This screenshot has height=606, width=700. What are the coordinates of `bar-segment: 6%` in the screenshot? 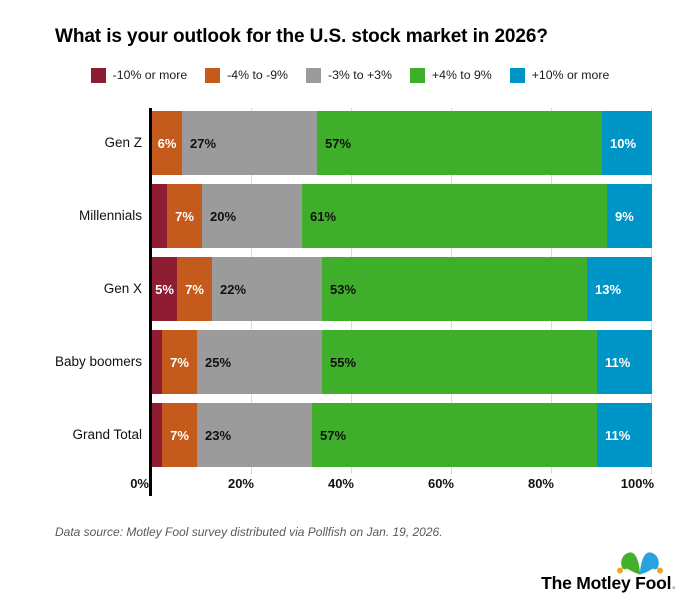 It's located at (167, 143).